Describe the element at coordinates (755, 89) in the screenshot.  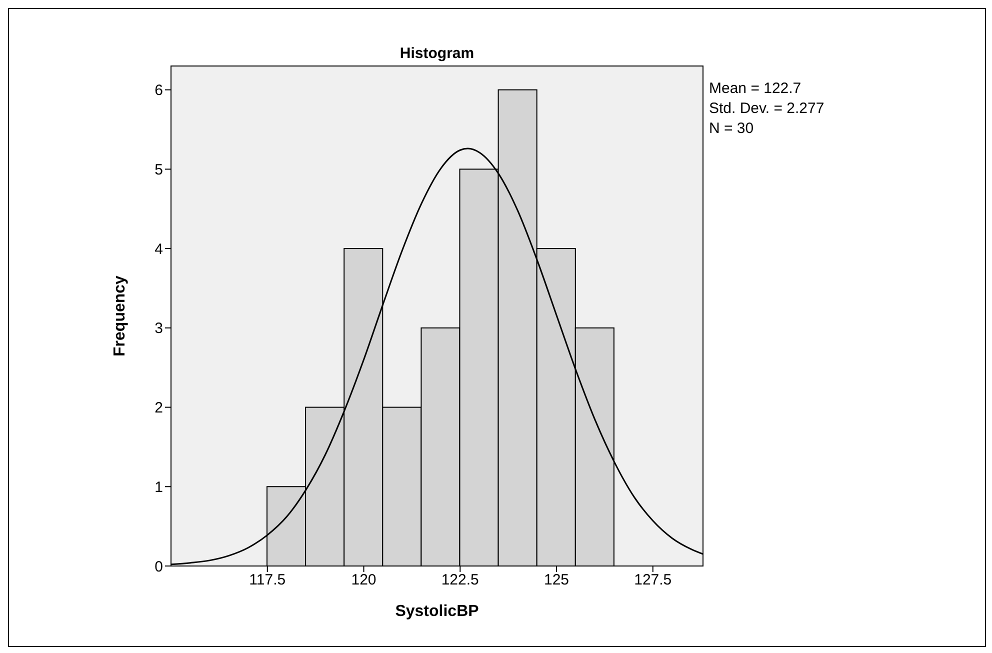
I see `text: Mean = 122.7` at that location.